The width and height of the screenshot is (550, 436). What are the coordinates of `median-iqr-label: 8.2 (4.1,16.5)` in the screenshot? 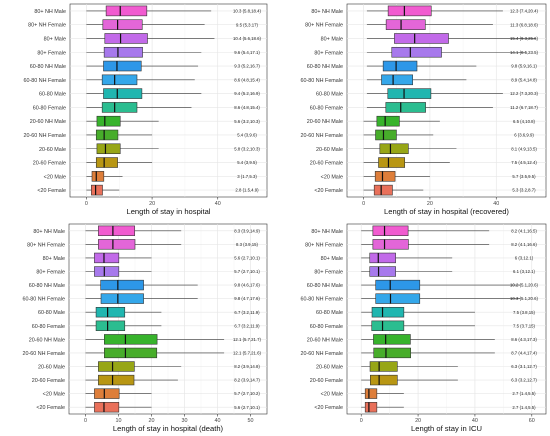 It's located at (524, 230).